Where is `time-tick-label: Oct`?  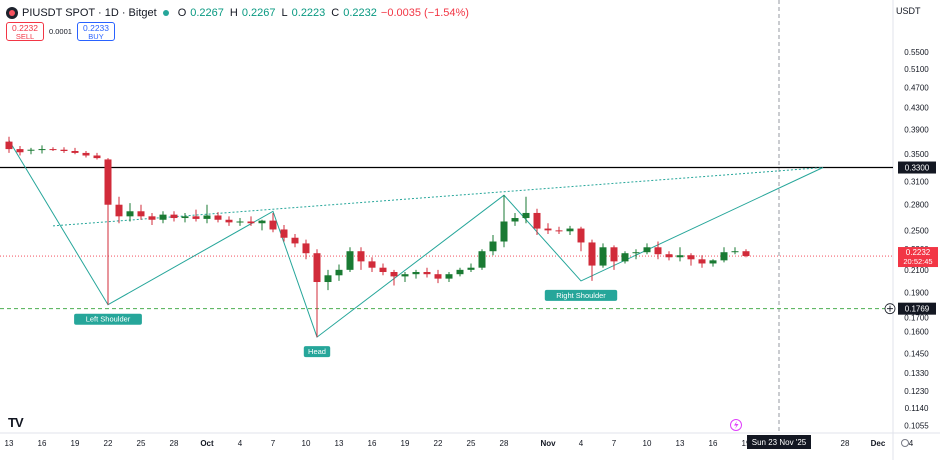 time-tick-label: Oct is located at coordinates (207, 443).